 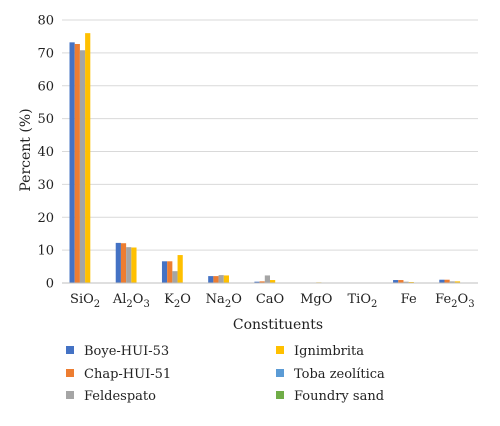 I want to click on y-tick-label: 70, so click(x=45, y=53).